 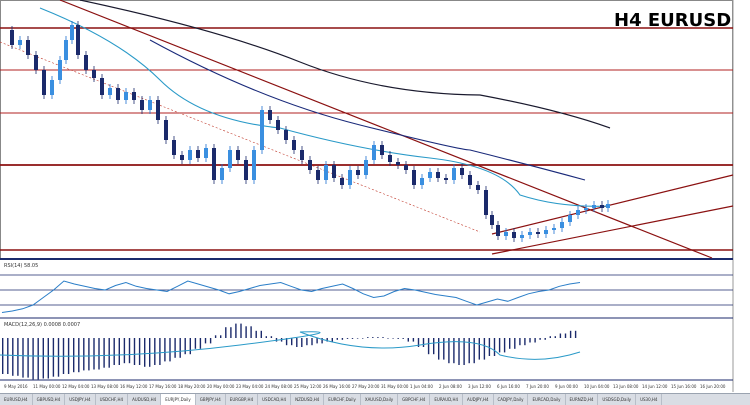 What do you see at coordinates (112, 399) in the screenshot?
I see `chart-tab: USDCHF,H4` at bounding box center [112, 399].